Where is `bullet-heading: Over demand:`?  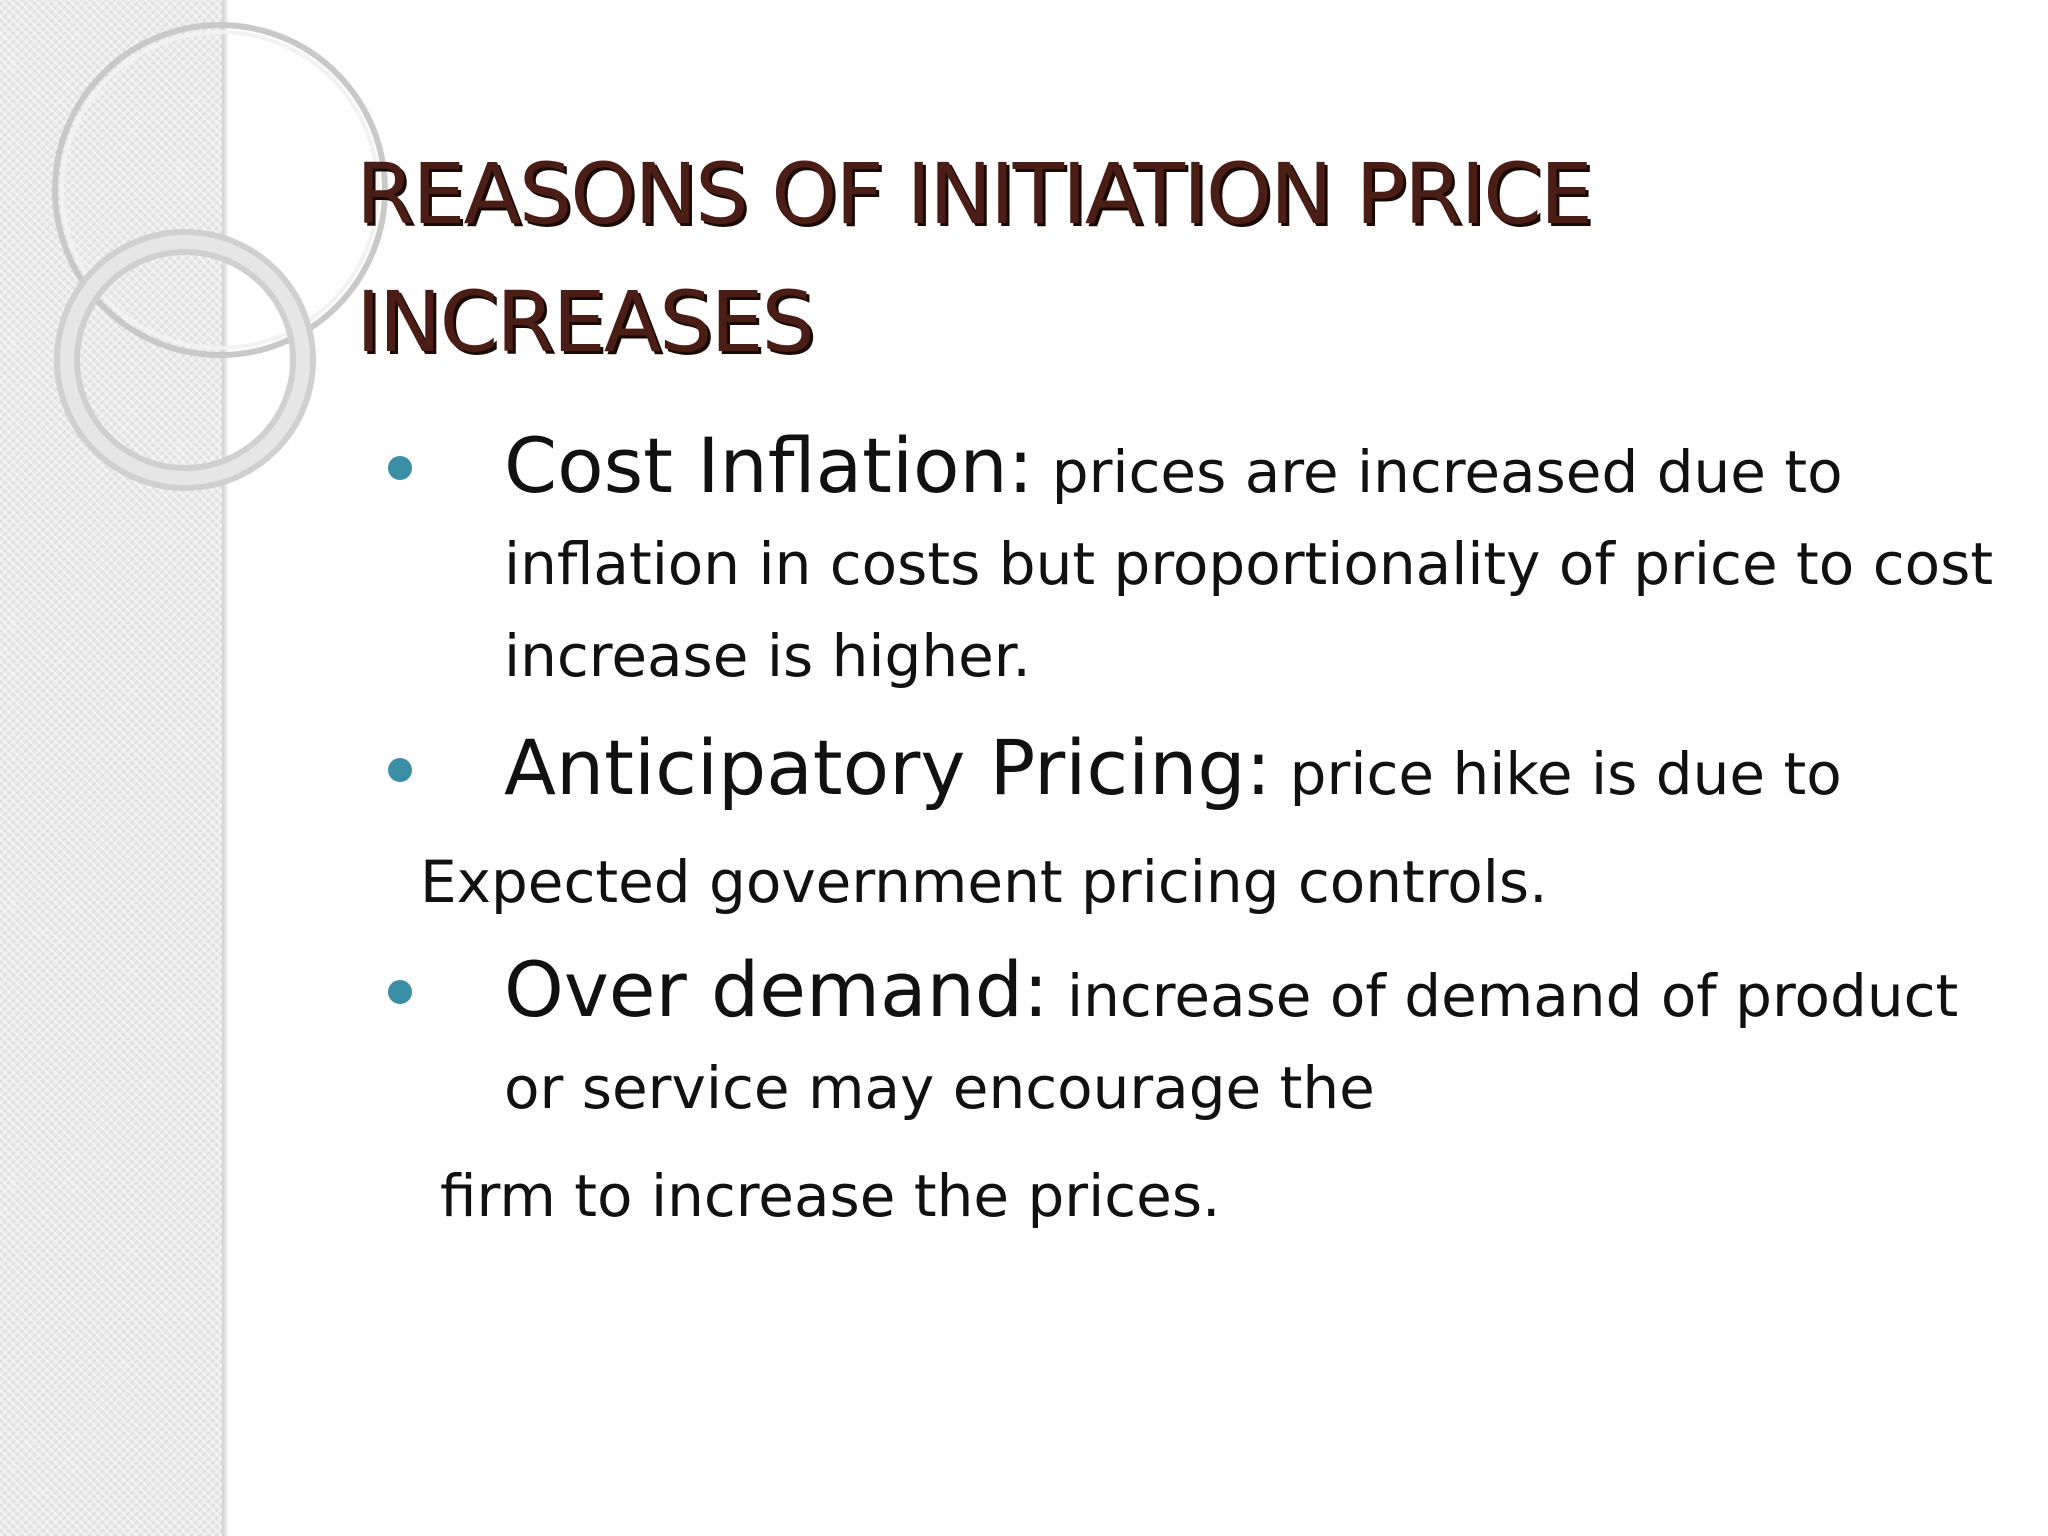
bullet-heading: Over demand: is located at coordinates (776, 989).